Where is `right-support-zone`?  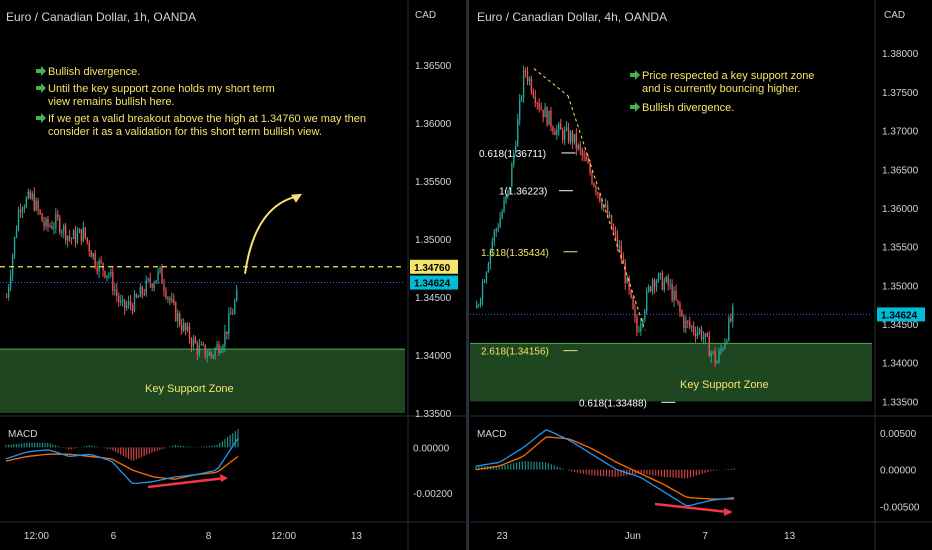 right-support-zone is located at coordinates (671, 372).